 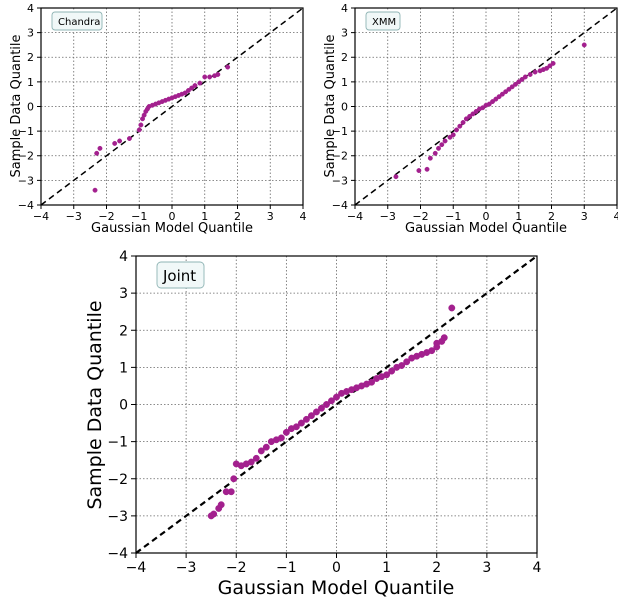 I want to click on legend-label: XMM, so click(x=384, y=22).